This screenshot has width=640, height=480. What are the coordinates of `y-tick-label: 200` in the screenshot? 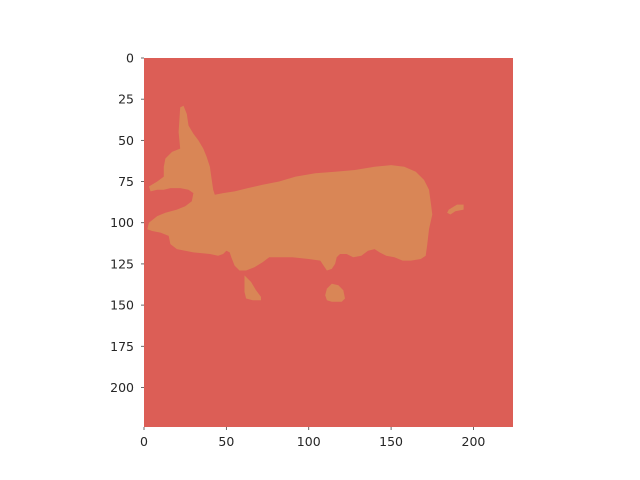 It's located at (122, 387).